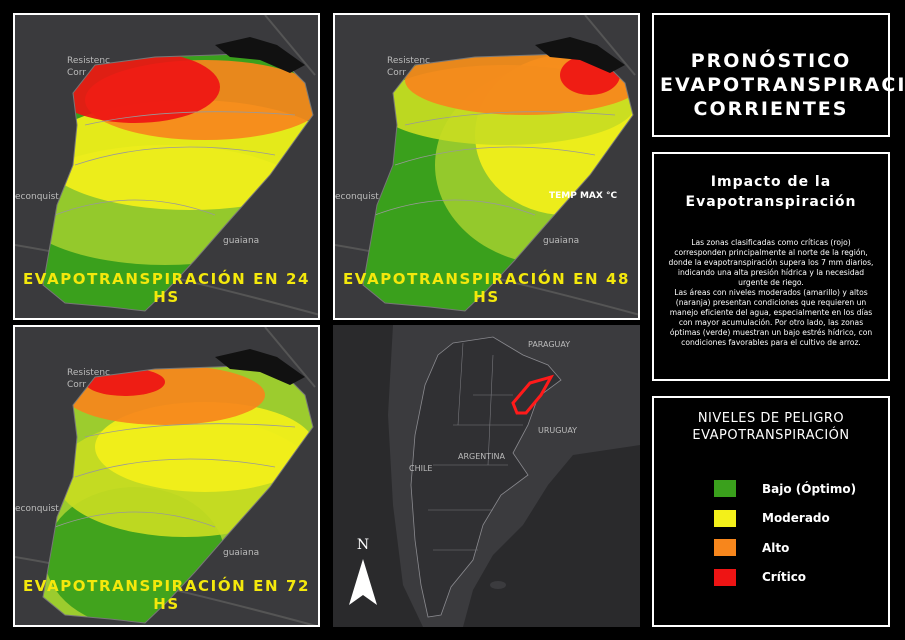 The image size is (905, 640). What do you see at coordinates (363, 545) in the screenshot?
I see `north-label: N` at bounding box center [363, 545].